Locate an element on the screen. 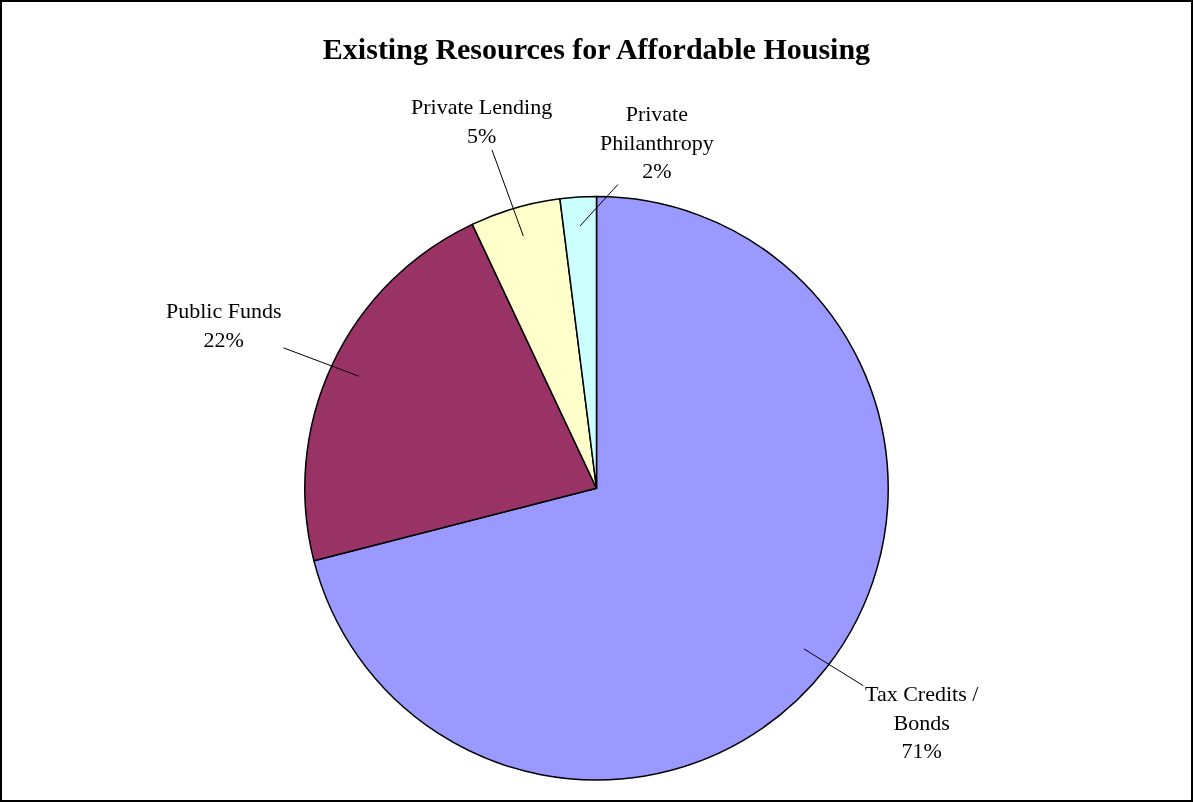 Image resolution: width=1193 pixels, height=802 pixels. slice-label: Public Funds is located at coordinates (224, 310).